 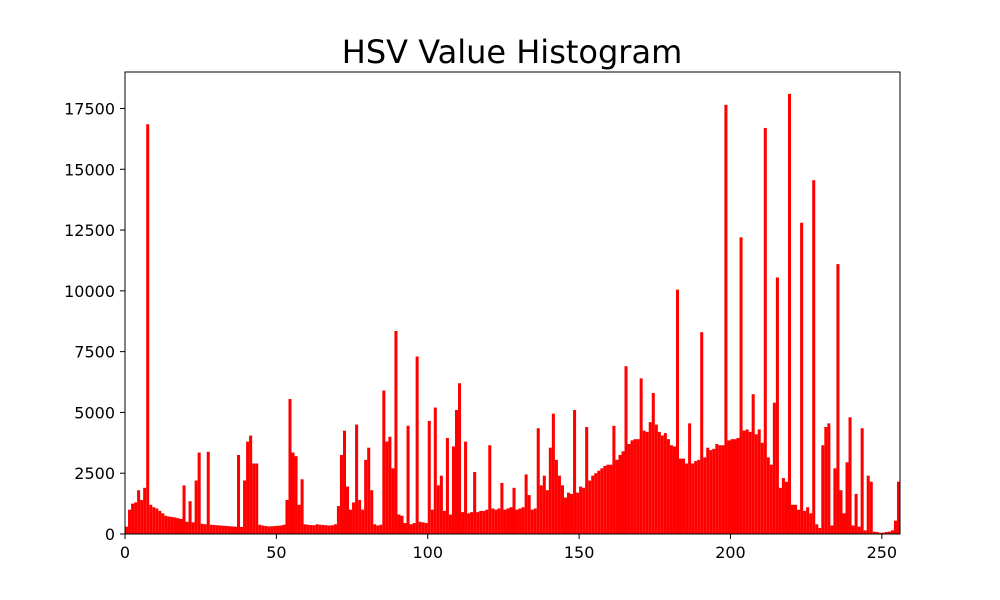 What do you see at coordinates (579, 552) in the screenshot?
I see `x-tick-label: 150` at bounding box center [579, 552].